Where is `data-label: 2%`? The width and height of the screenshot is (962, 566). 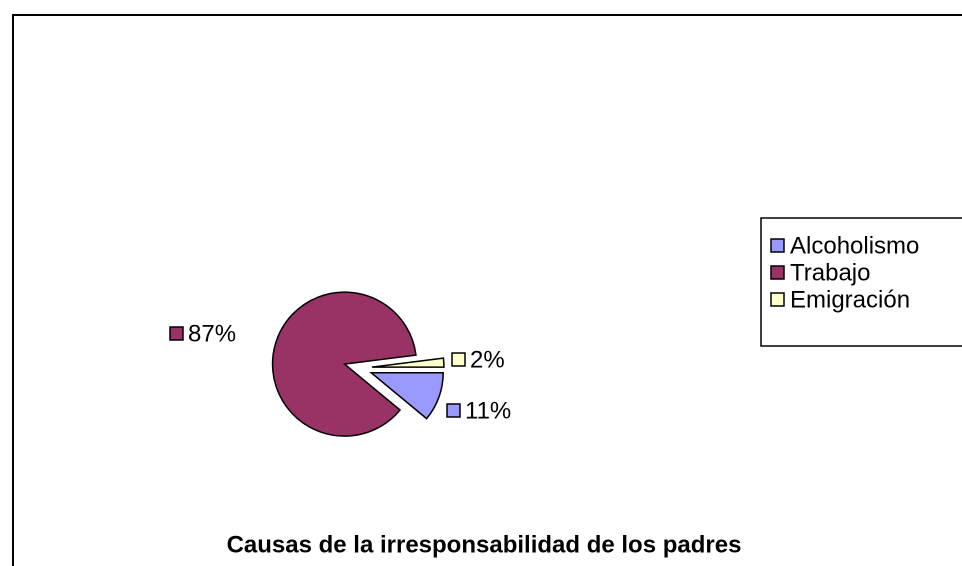 data-label: 2% is located at coordinates (487, 359).